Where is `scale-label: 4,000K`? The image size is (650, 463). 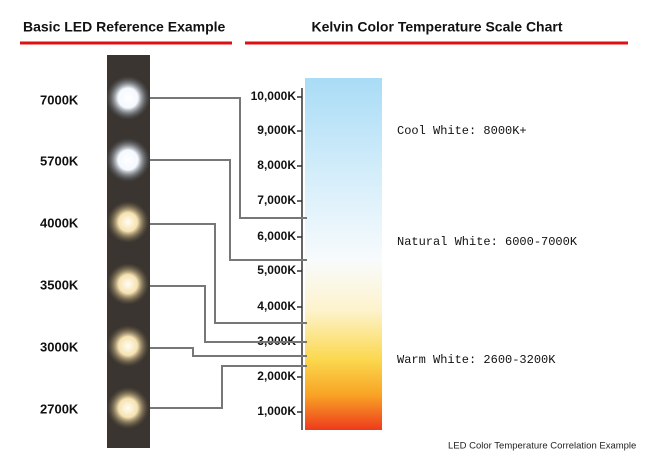
scale-label: 4,000K is located at coordinates (276, 306).